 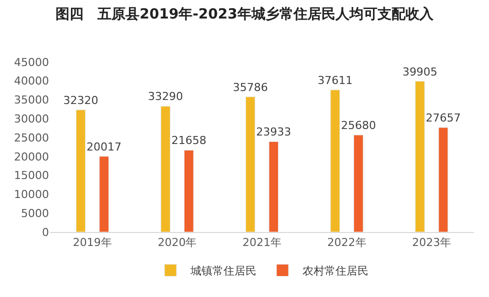 I want to click on y-tick-label: 40000, so click(x=31, y=81).